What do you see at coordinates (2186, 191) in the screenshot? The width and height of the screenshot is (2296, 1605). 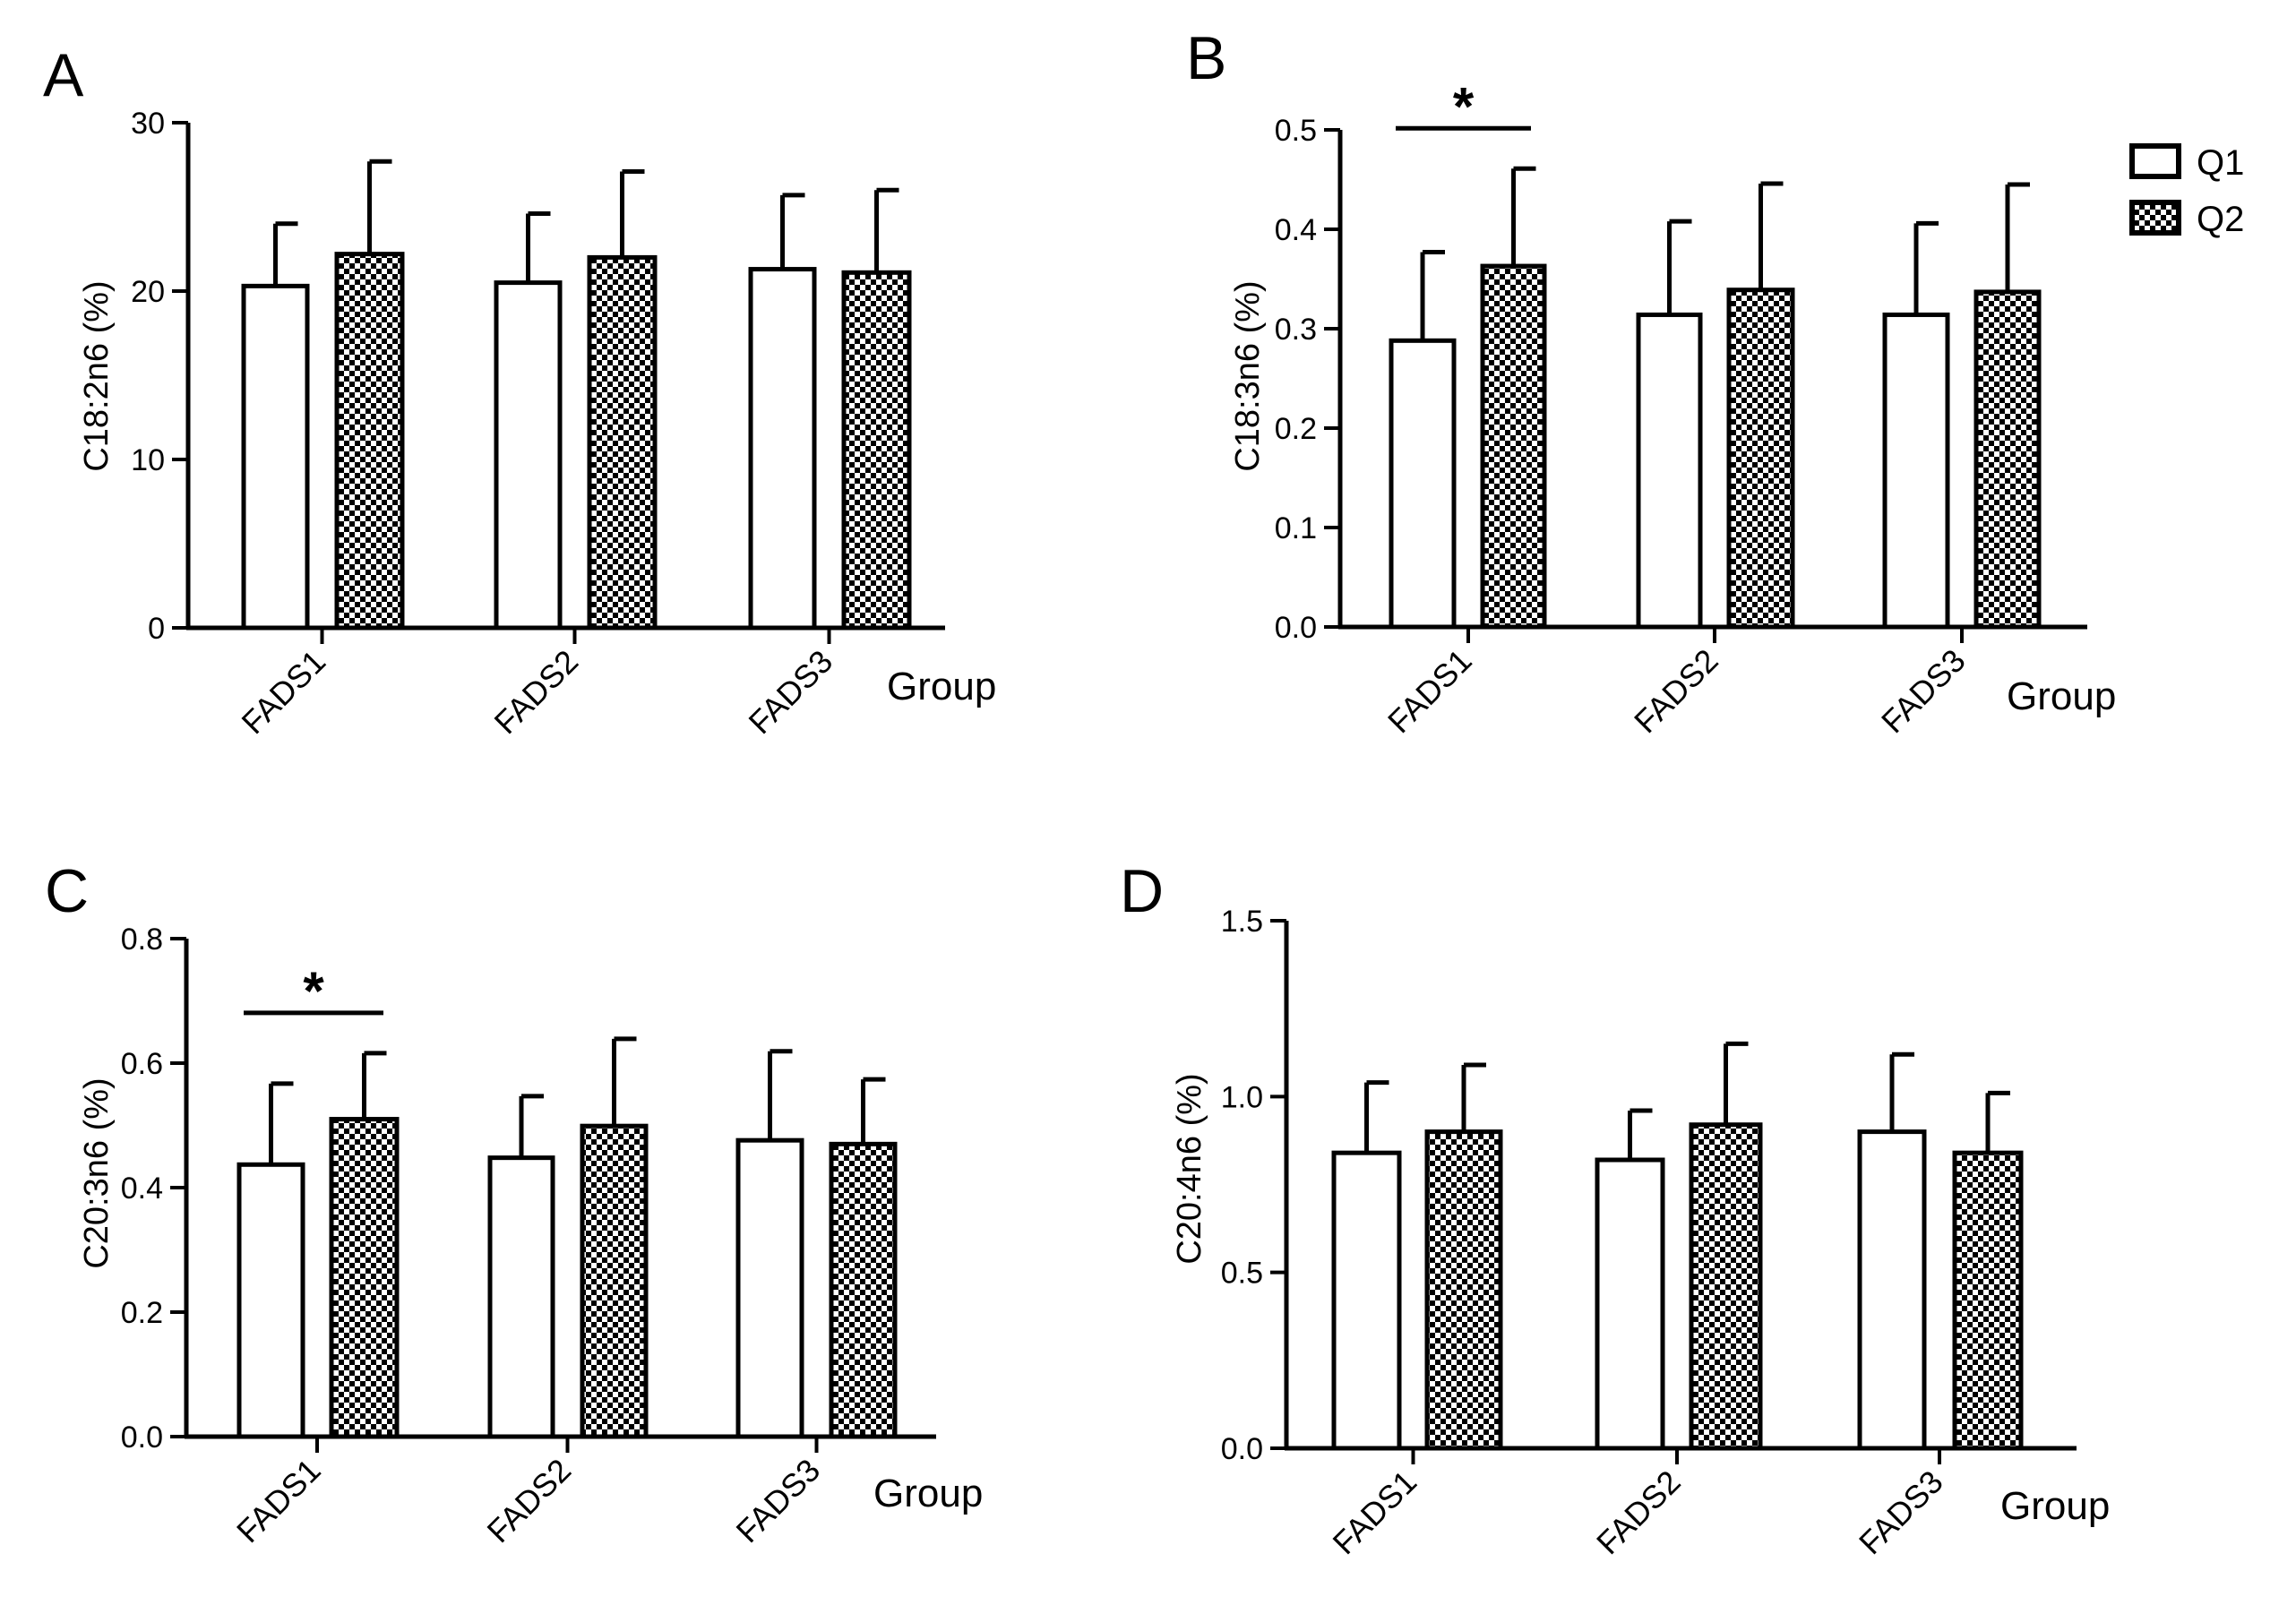 I see `legend: Q1 Q2` at bounding box center [2186, 191].